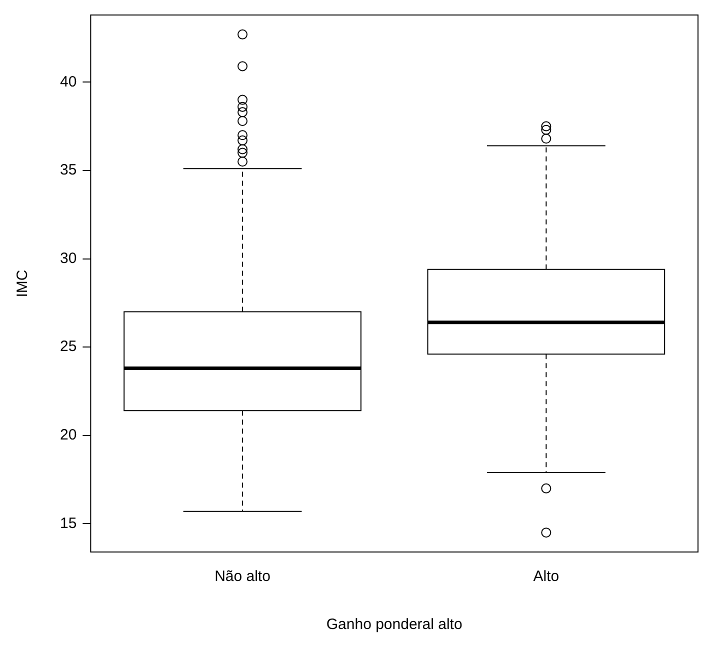 This screenshot has height=648, width=710. I want to click on x-tick-label: Não alto, so click(242, 577).